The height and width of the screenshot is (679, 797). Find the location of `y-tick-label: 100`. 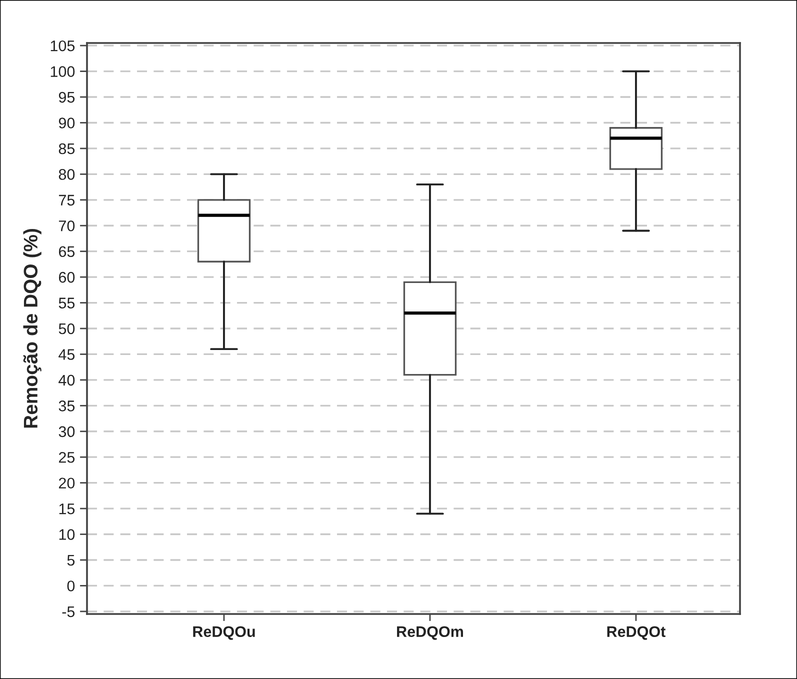

y-tick-label: 100 is located at coordinates (62, 71).